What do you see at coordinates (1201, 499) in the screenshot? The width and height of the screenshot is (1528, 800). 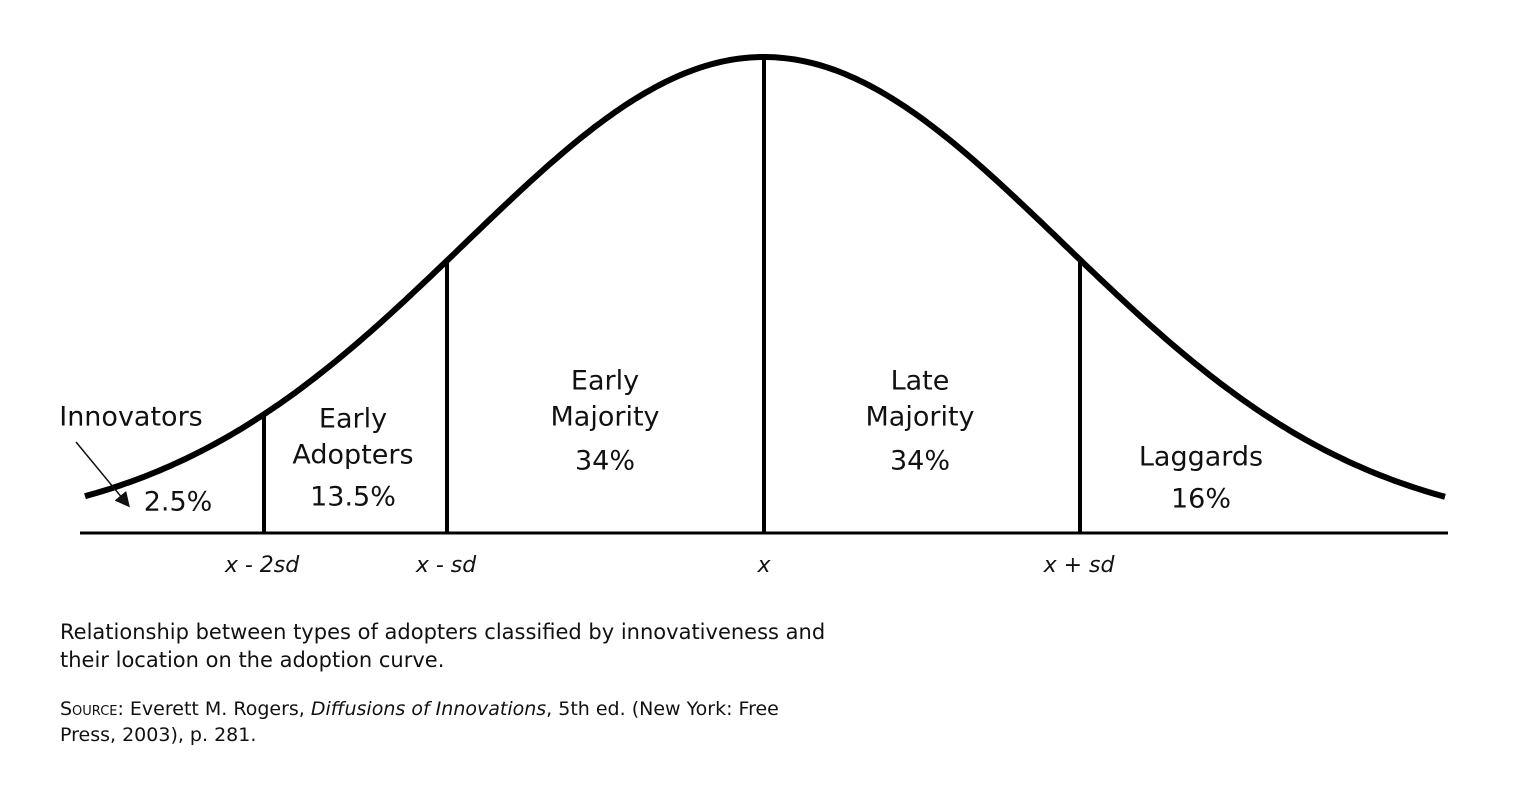 I see `segment-share: 16%` at bounding box center [1201, 499].